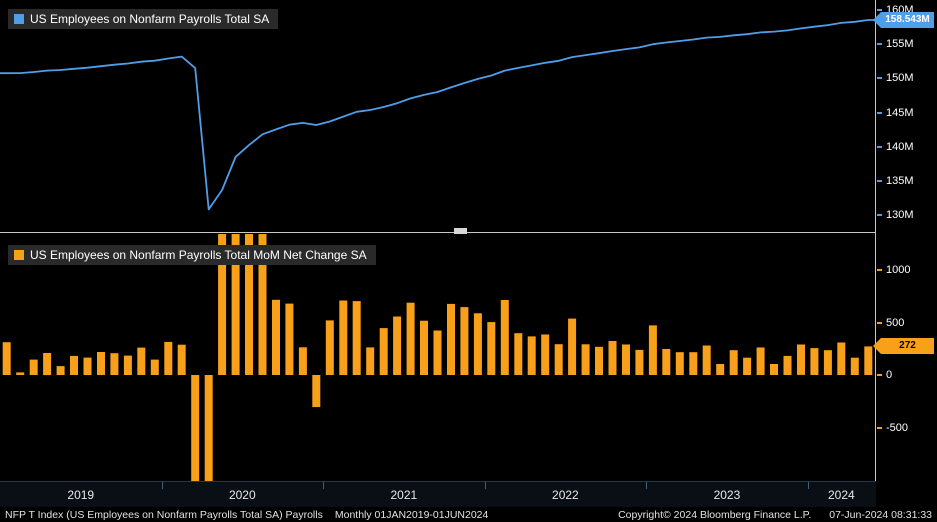  I want to click on y-axis-tick: 140M, so click(895, 147).